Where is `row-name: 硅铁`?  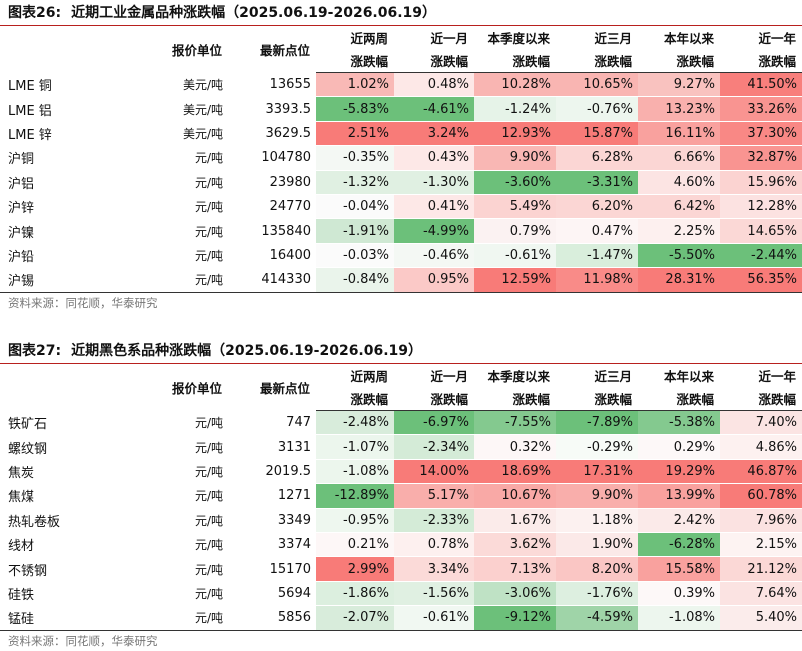
row-name: 硅铁 is located at coordinates (48, 594).